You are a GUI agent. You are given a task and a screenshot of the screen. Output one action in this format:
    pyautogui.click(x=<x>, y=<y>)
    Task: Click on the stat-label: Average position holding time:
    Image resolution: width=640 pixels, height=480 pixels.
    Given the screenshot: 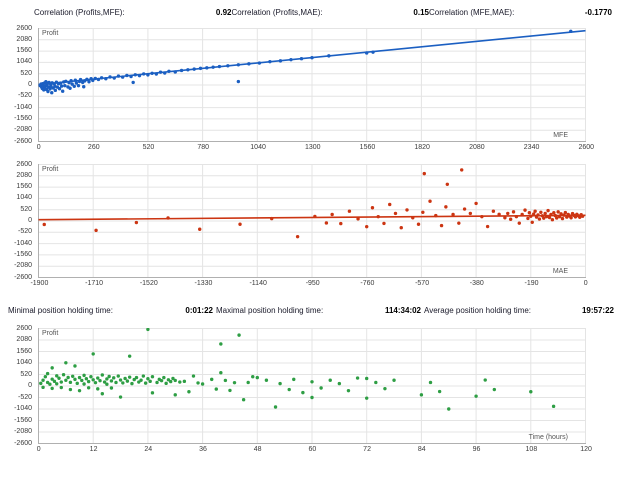 What is the action you would take?
    pyautogui.click(x=478, y=310)
    